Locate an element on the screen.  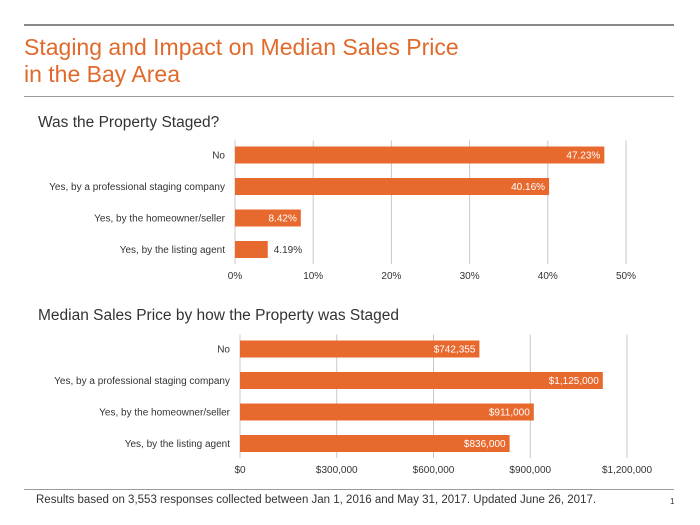
chart1-category-label: Yes, by the homeowner/seller is located at coordinates (159, 219).